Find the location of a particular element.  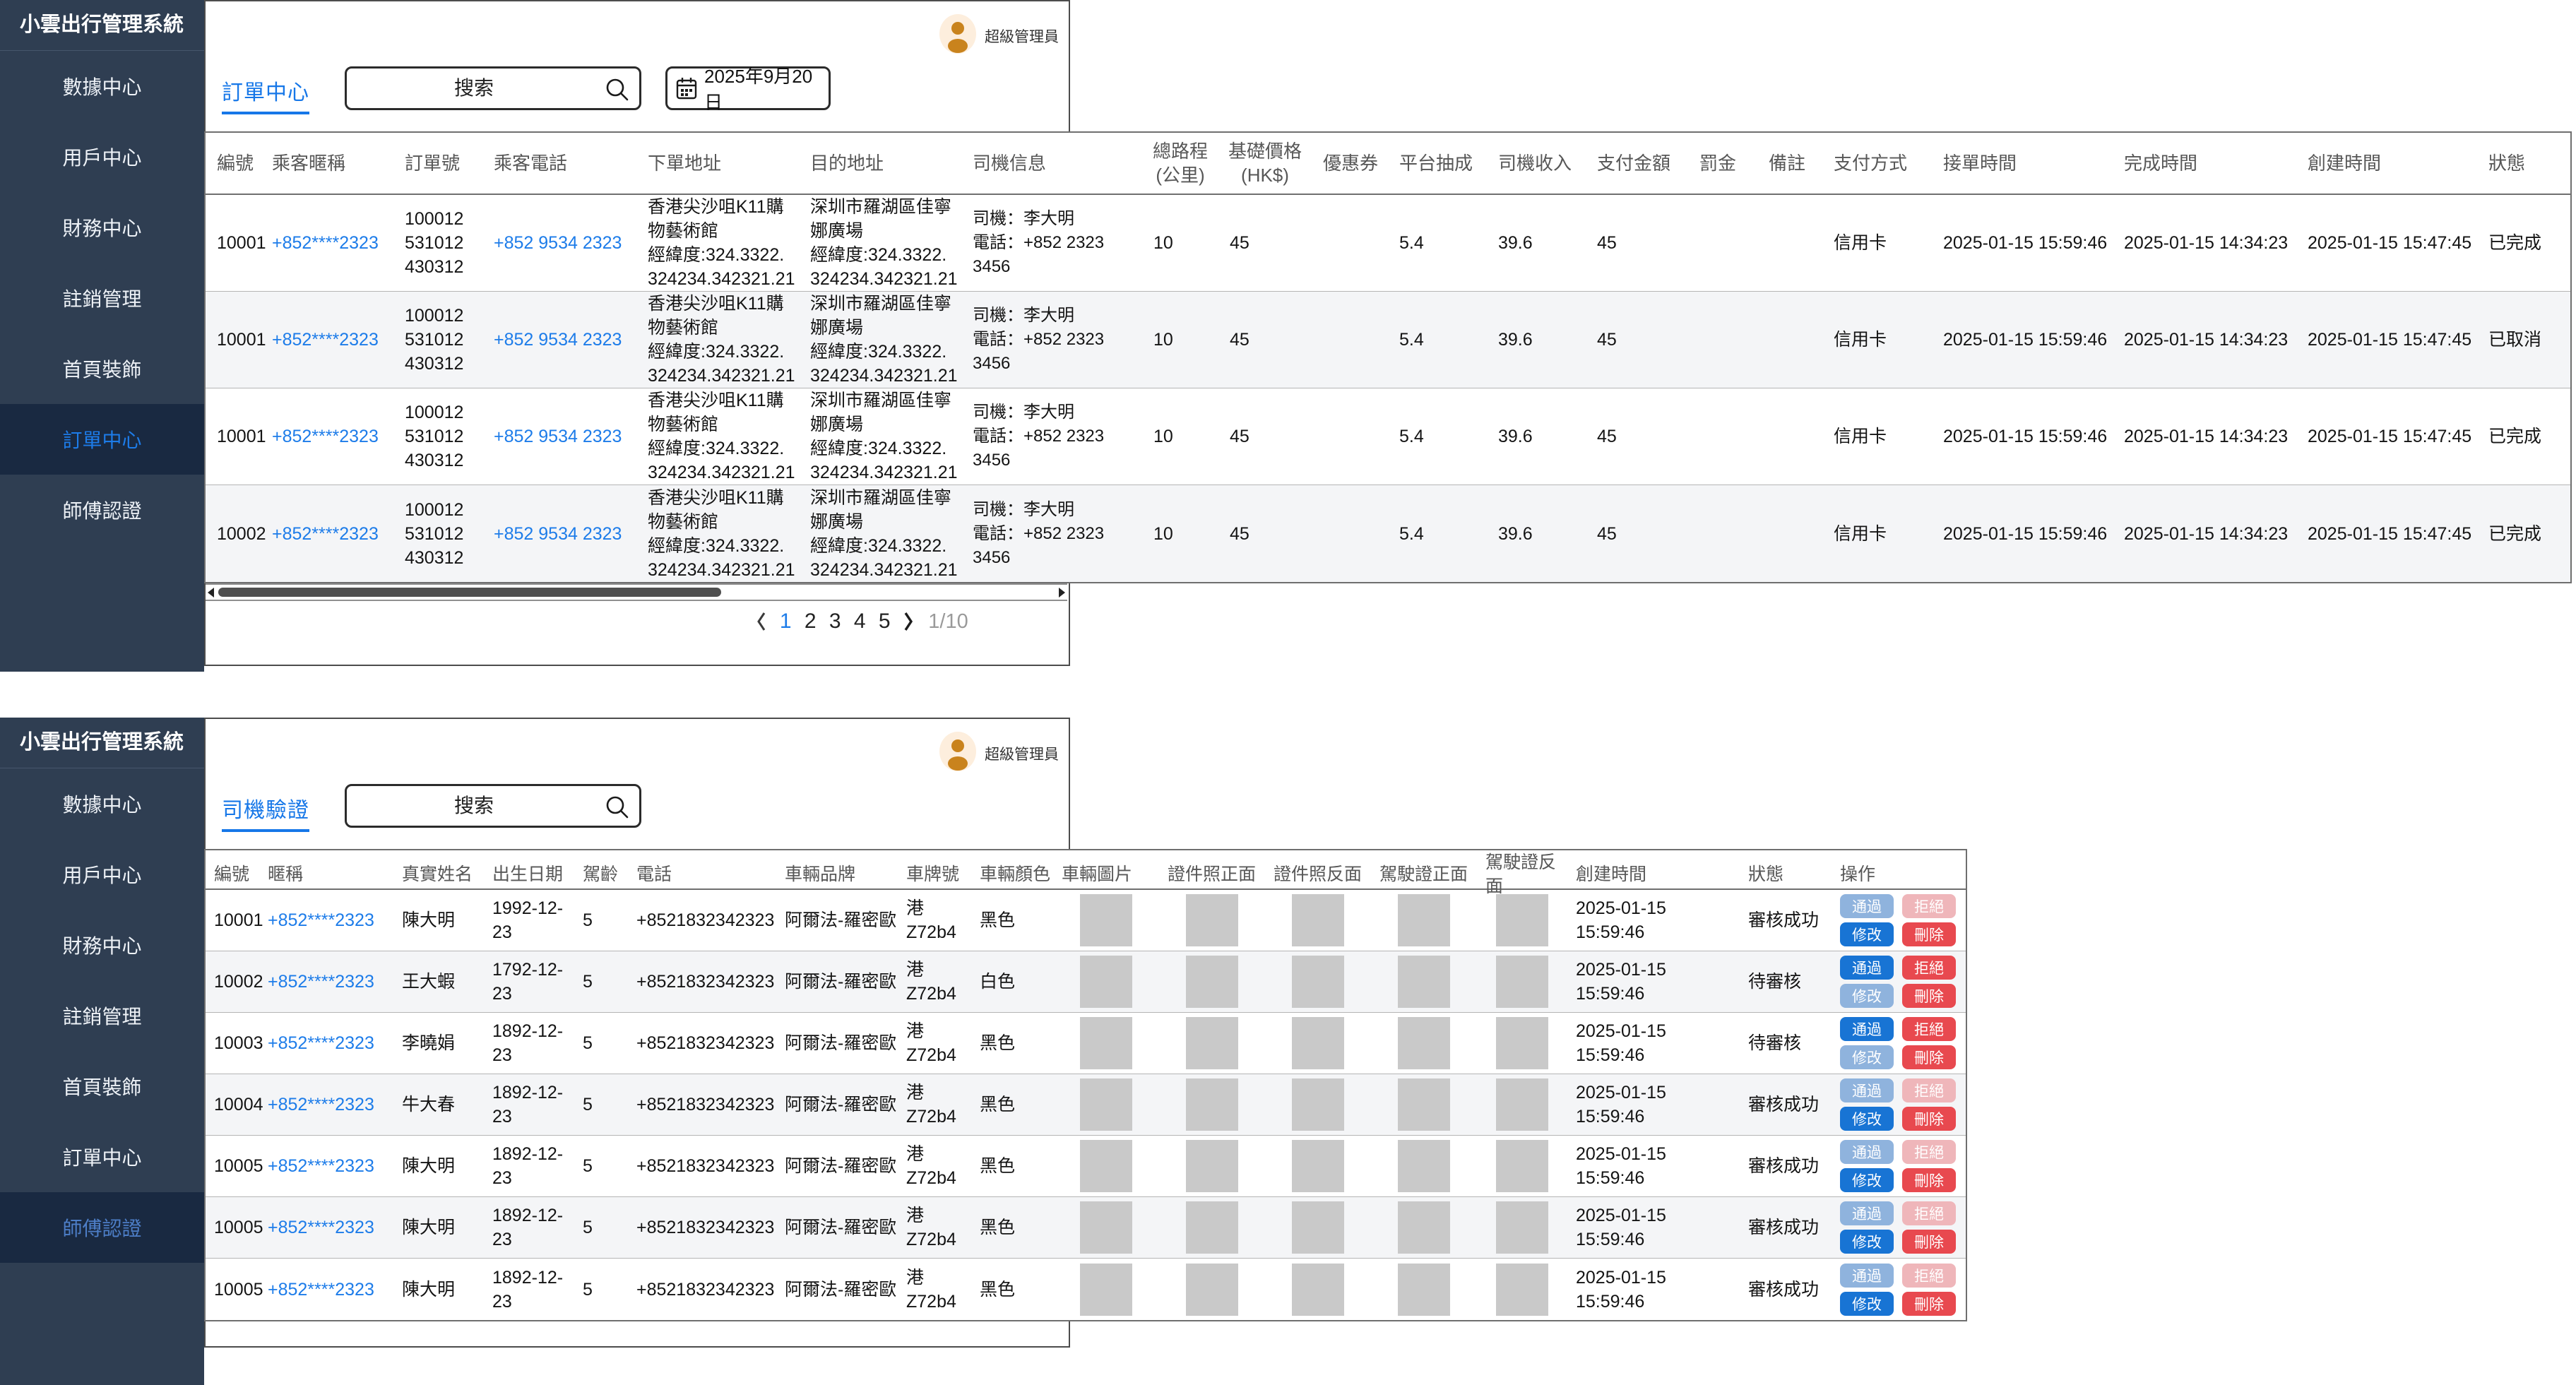

next-page-icon is located at coordinates (908, 621).